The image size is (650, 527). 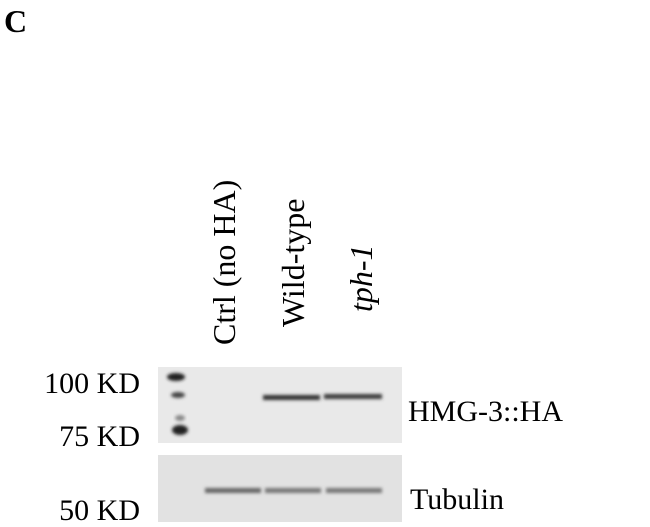 What do you see at coordinates (457, 499) in the screenshot?
I see `blot-label: Tubulin` at bounding box center [457, 499].